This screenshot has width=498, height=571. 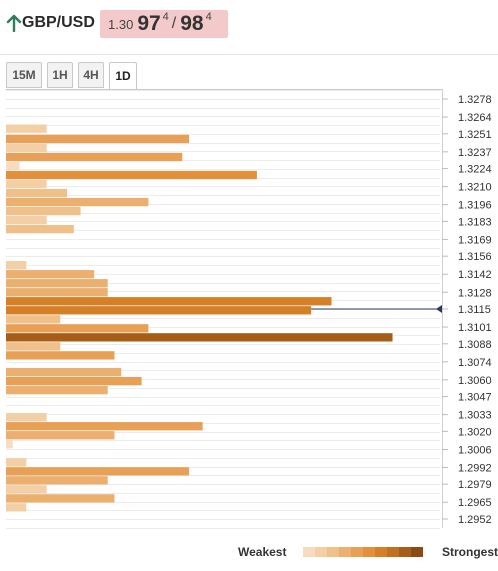 I want to click on price-label: 1.3060, so click(x=475, y=381).